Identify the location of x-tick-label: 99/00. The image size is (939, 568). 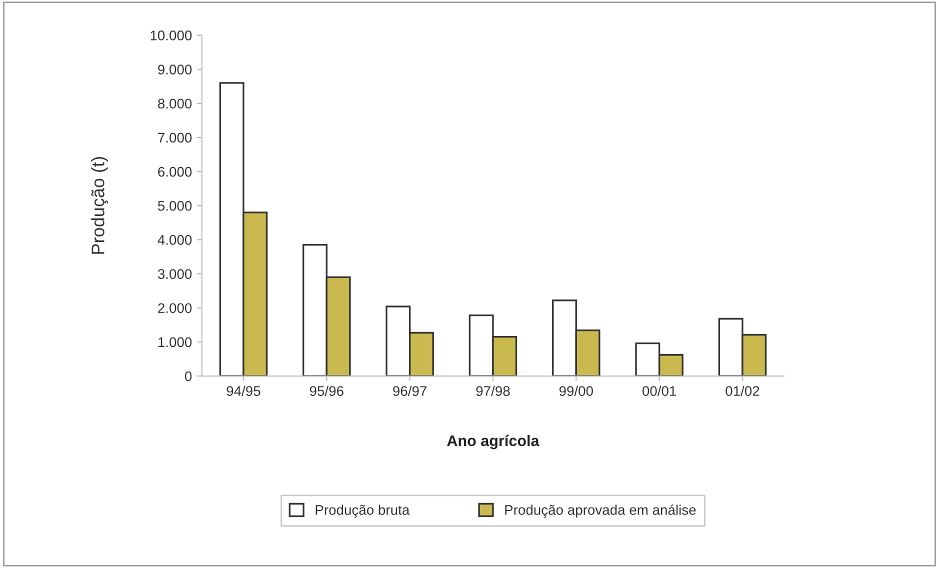
(576, 391).